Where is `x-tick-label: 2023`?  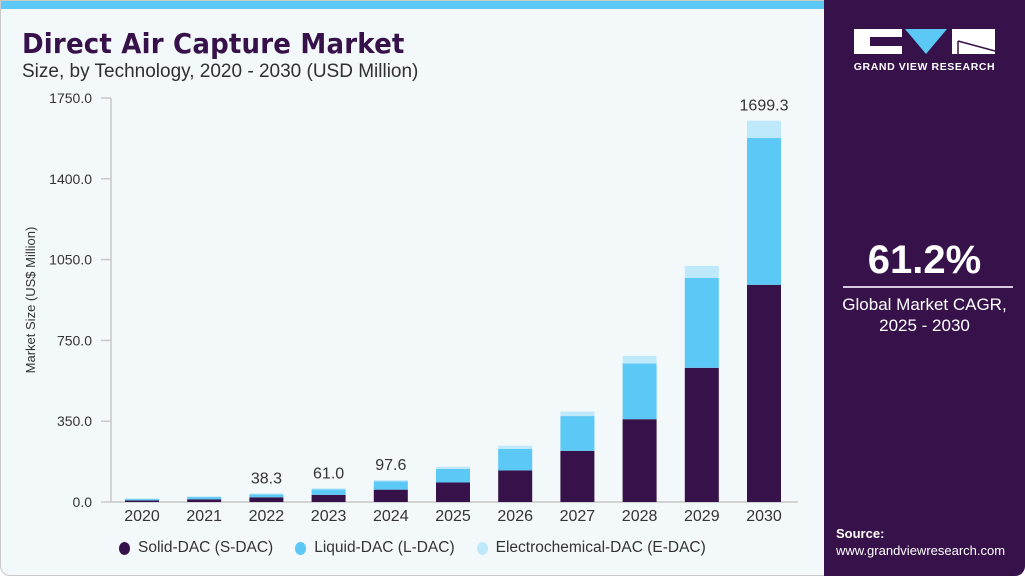 x-tick-label: 2023 is located at coordinates (329, 516).